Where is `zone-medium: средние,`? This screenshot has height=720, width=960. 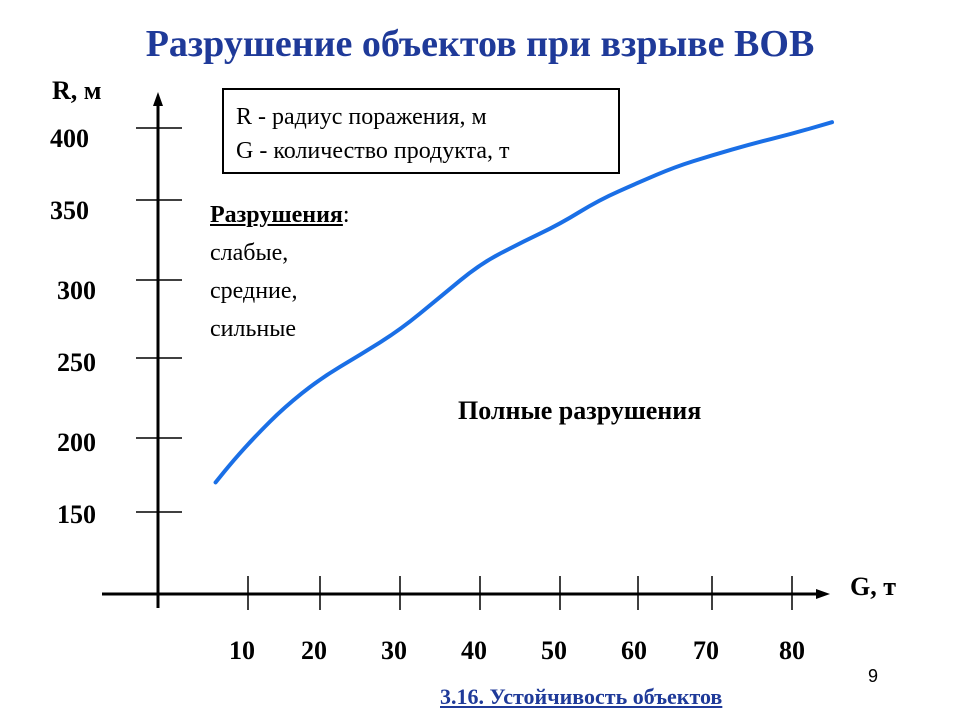
zone-medium: средние, is located at coordinates (254, 291).